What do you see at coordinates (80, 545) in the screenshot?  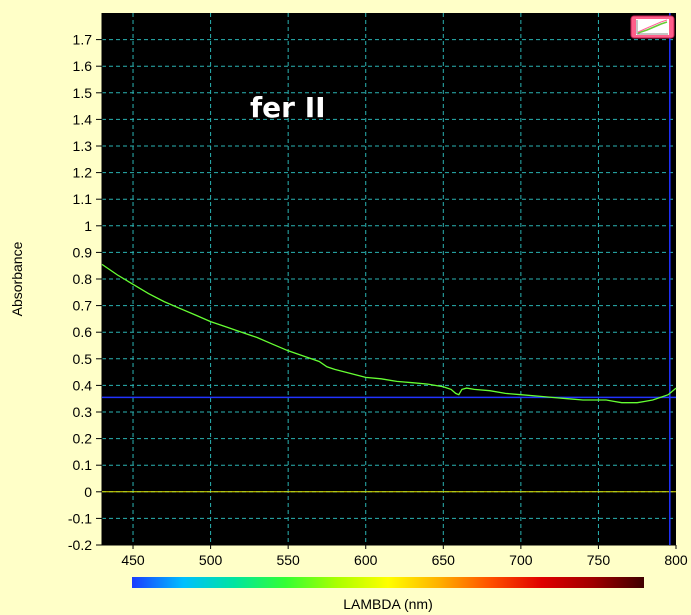 I see `y-tick-label: -0.2` at bounding box center [80, 545].